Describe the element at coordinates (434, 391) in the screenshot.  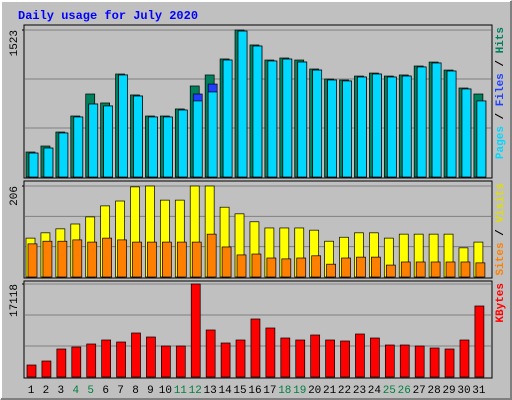
I see `x-tick-label: 28` at that location.